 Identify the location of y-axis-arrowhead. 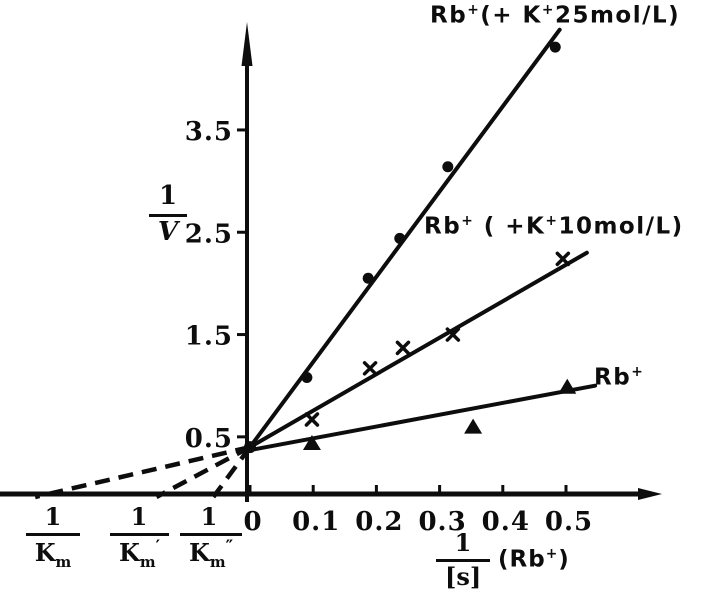
(247, 44).